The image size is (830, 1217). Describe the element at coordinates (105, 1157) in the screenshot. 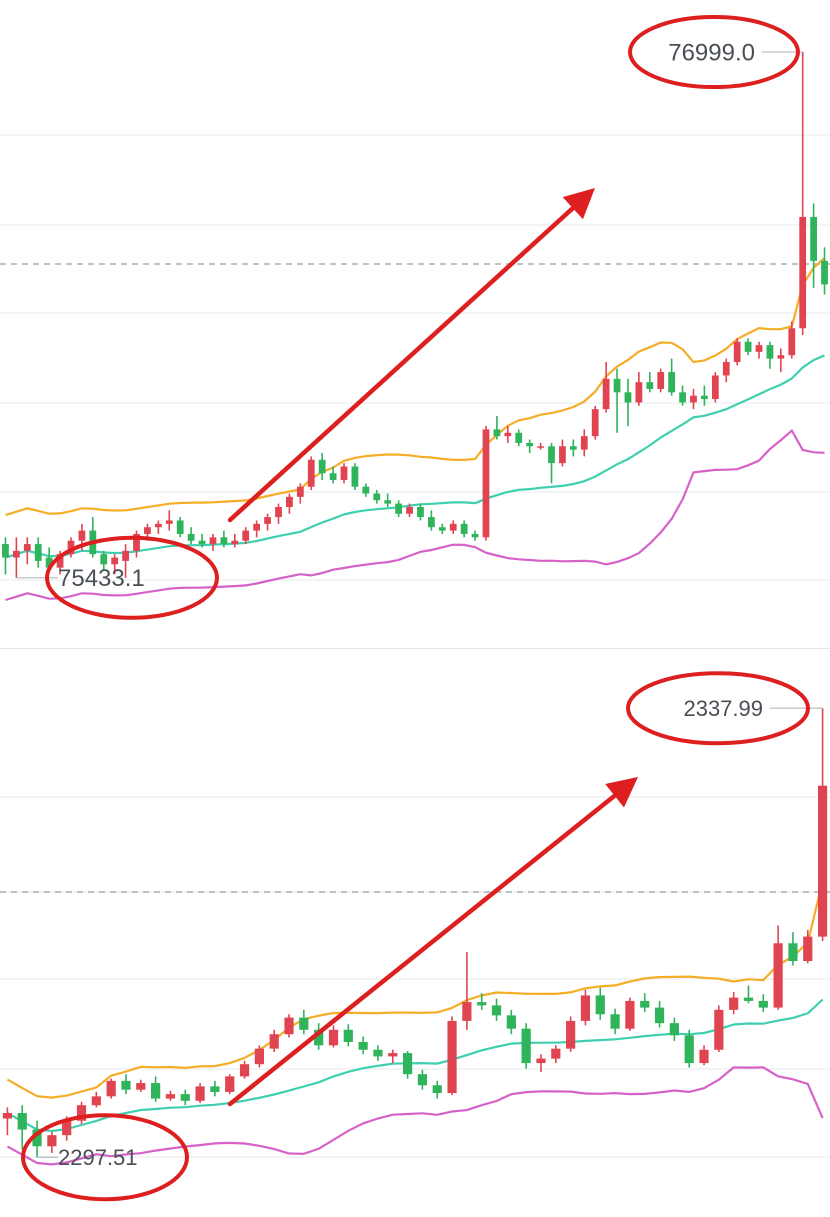

I see `low-highlight-ellipse` at that location.